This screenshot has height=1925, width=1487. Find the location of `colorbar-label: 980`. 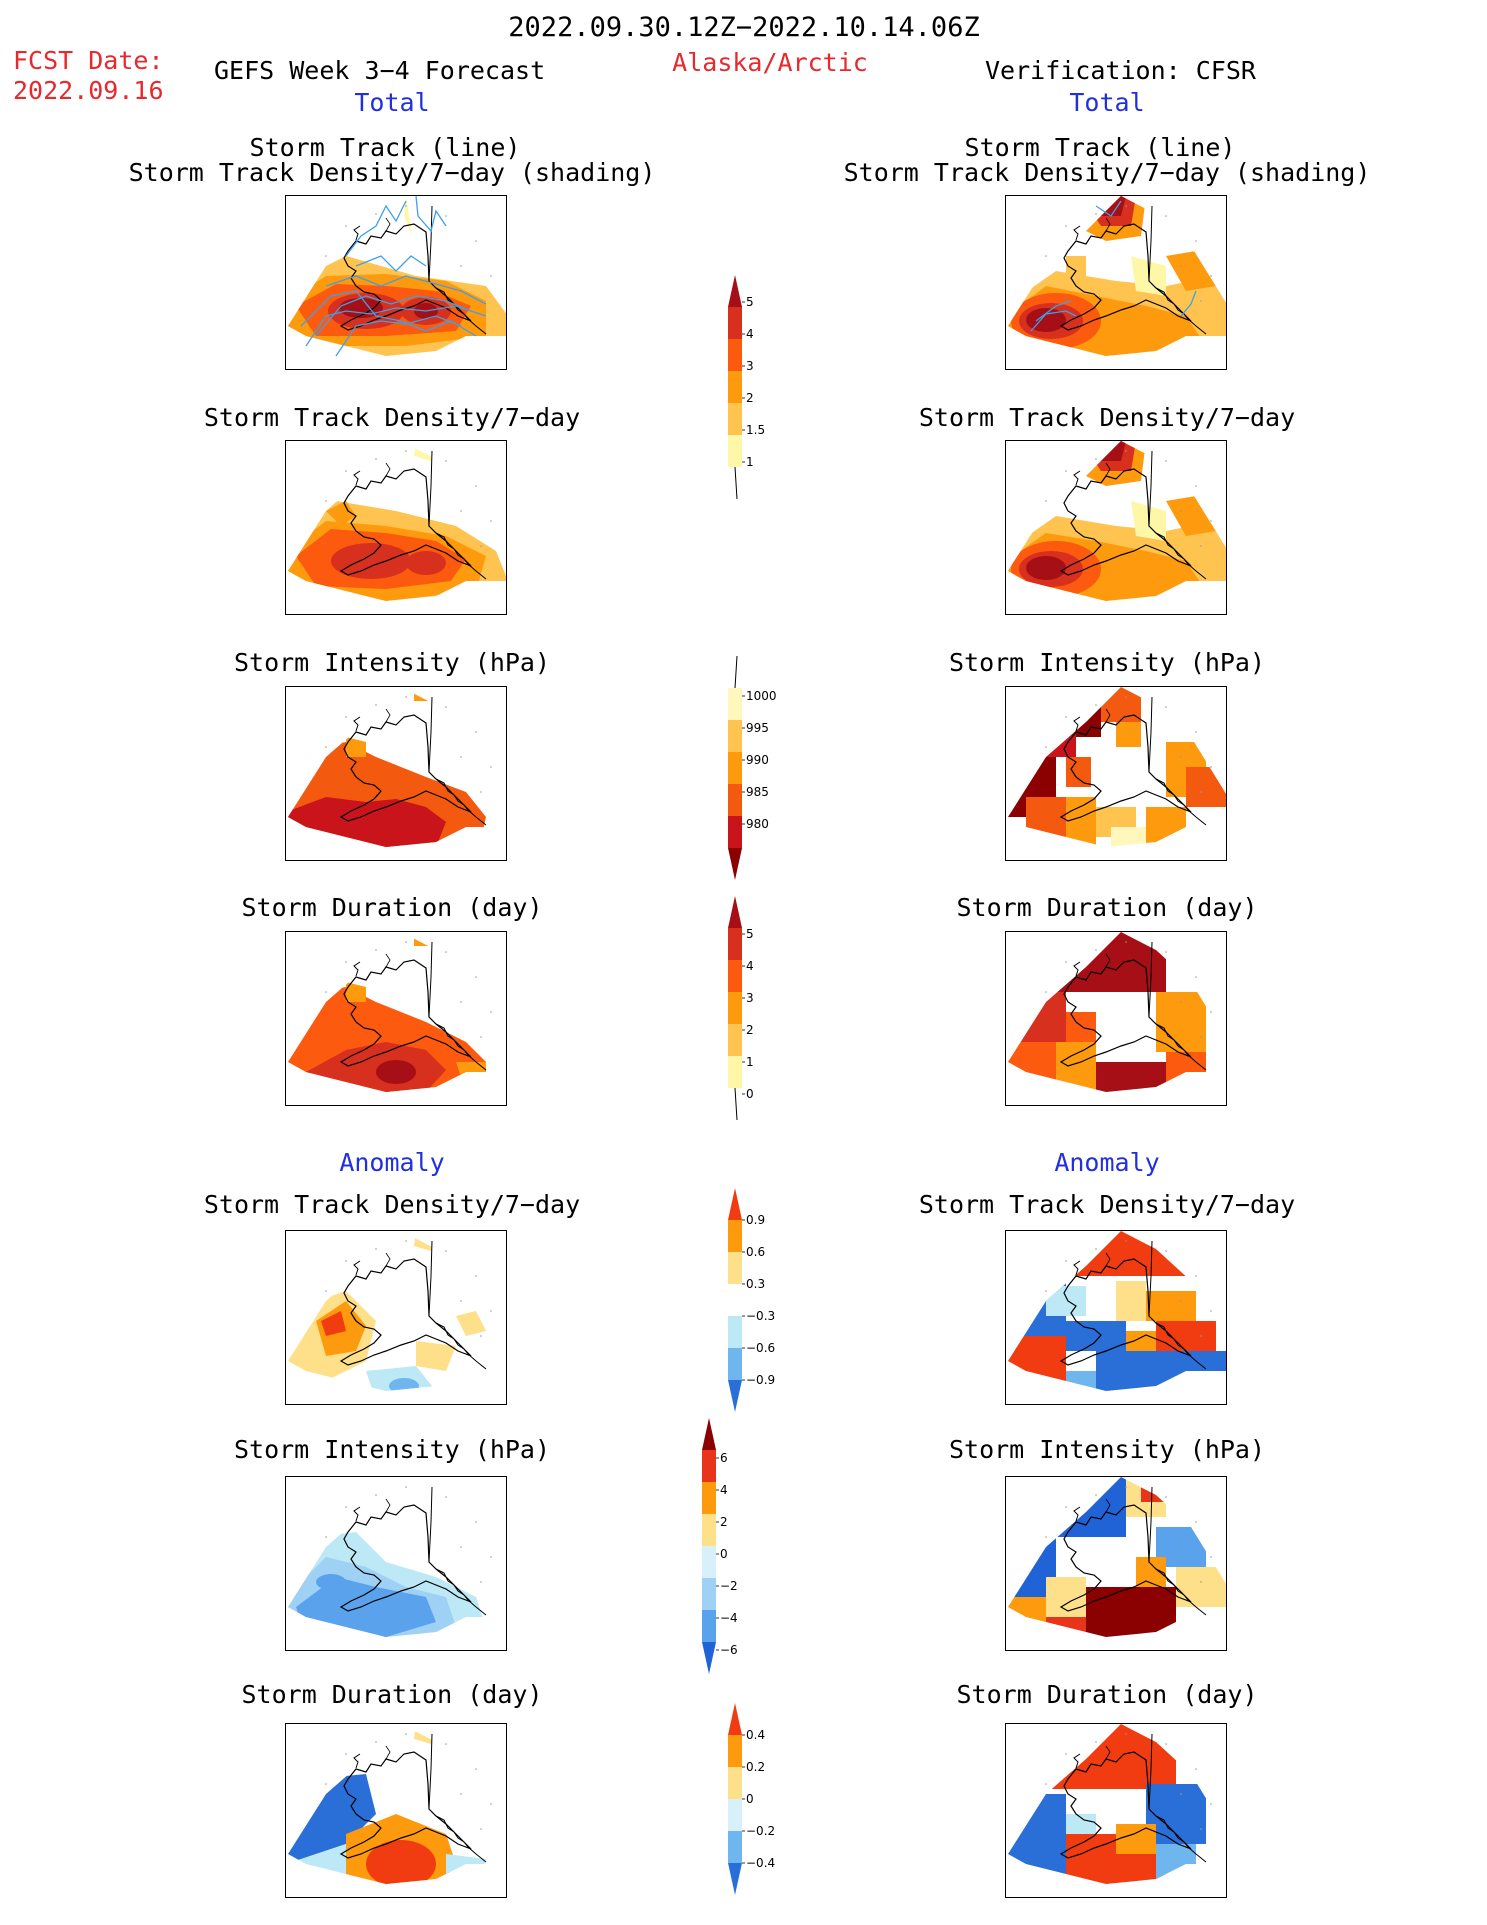

colorbar-label: 980 is located at coordinates (757, 824).